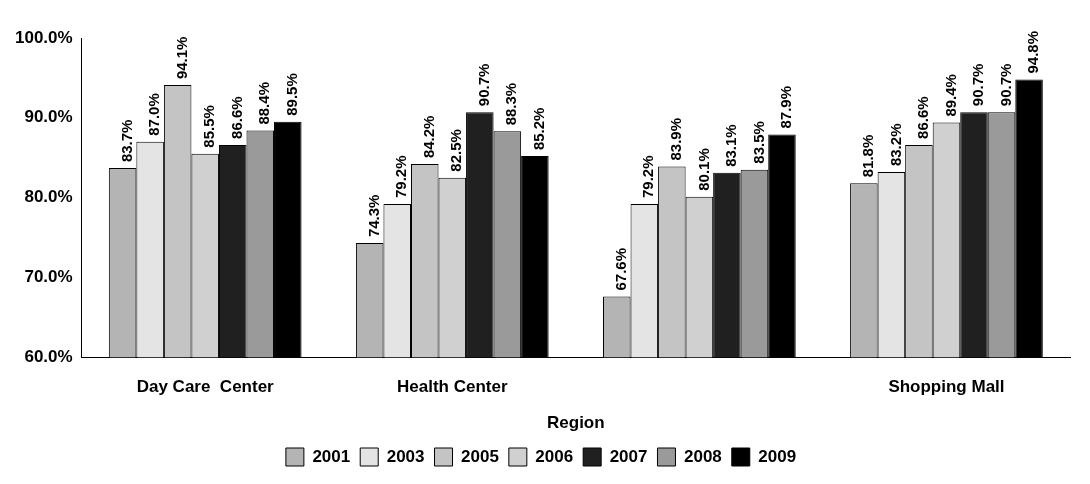 Image resolution: width=1090 pixels, height=484 pixels. Describe the element at coordinates (620, 269) in the screenshot. I see `data-label: 67.6%` at that location.